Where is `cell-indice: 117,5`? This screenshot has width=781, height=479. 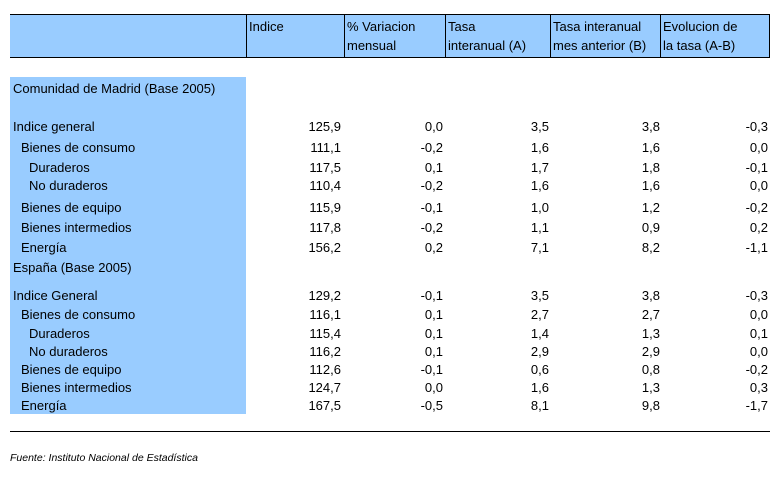 cell-indice: 117,5 is located at coordinates (325, 167).